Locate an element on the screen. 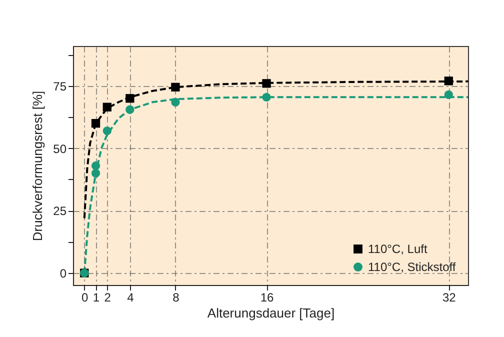  x-tick-label: 2 is located at coordinates (108, 297).